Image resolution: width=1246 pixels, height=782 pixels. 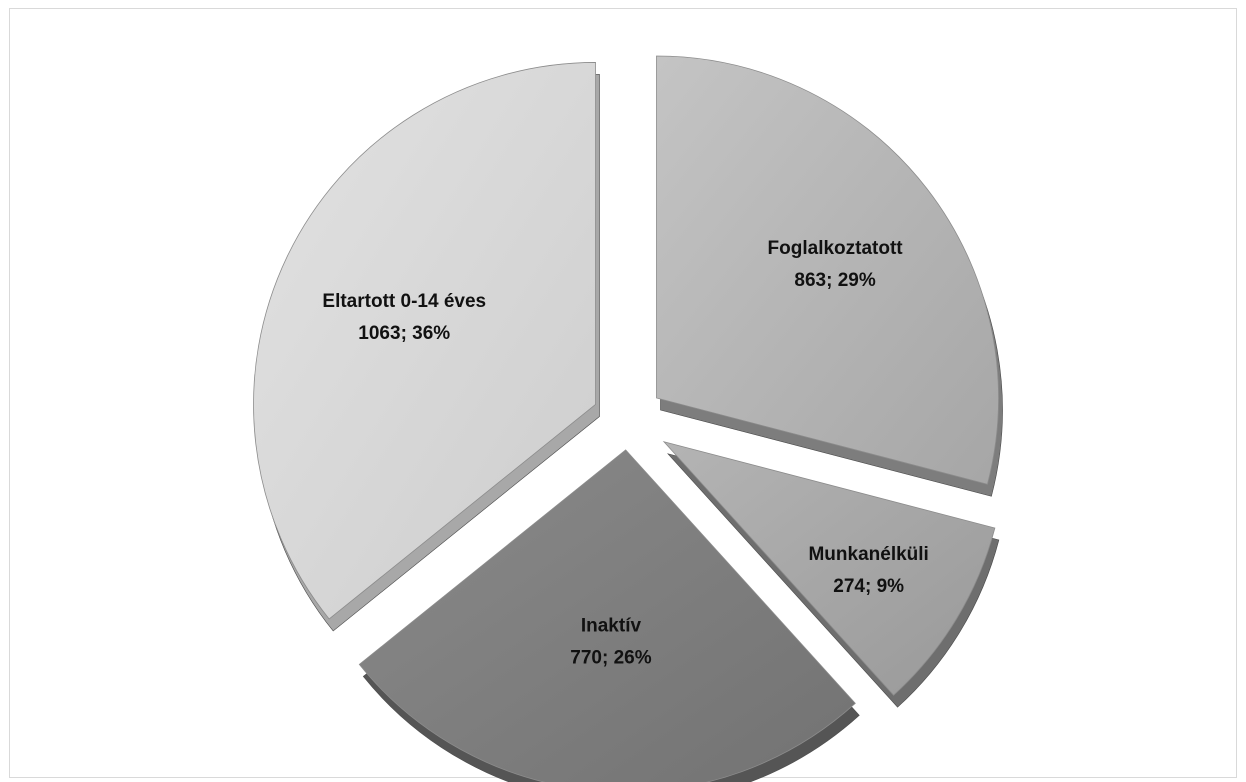 I want to click on slice-value-label-munkanelkuli: 274; 9%, so click(x=868, y=586).